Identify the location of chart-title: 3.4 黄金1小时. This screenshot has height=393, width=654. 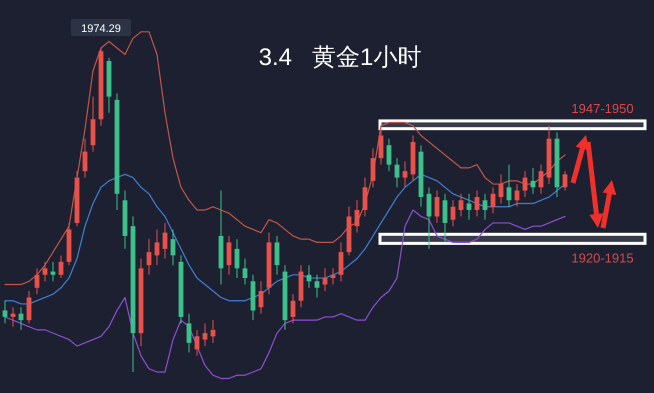
(340, 57).